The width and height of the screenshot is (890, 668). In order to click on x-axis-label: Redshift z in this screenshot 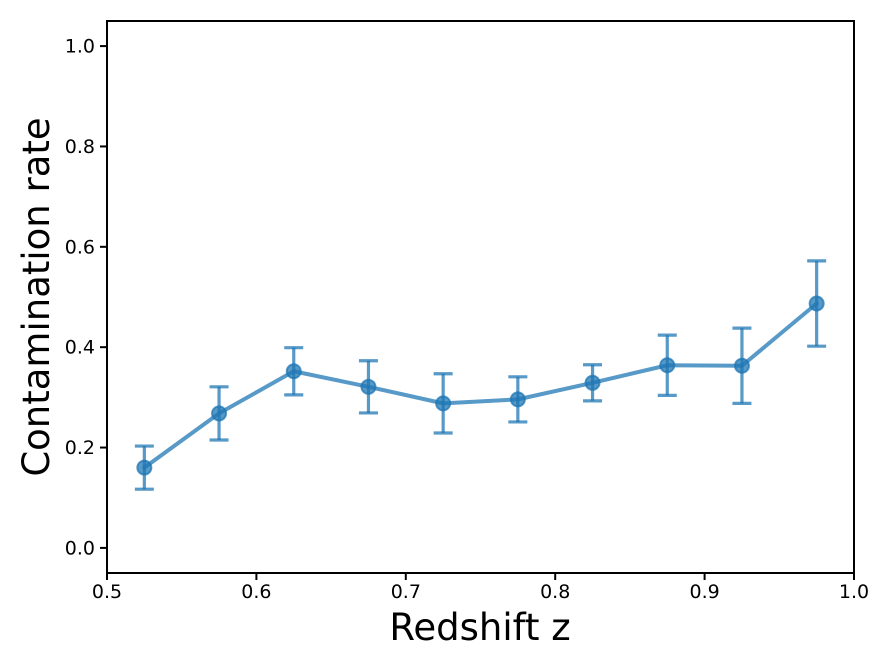, I will do `click(479, 627)`.